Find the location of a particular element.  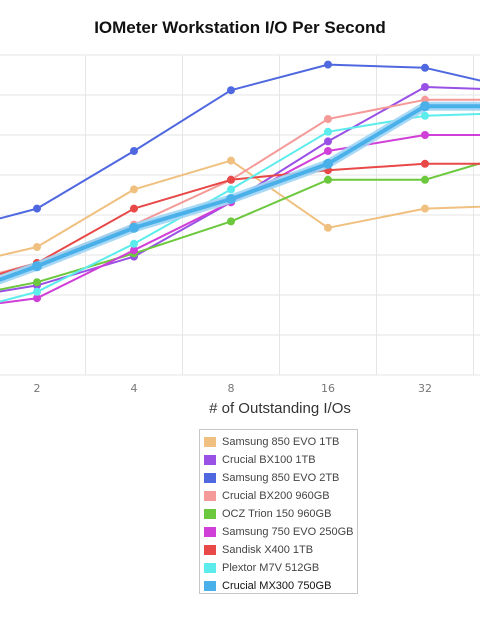

legend-item: Samsung 850 EVO 1TB is located at coordinates (280, 442).